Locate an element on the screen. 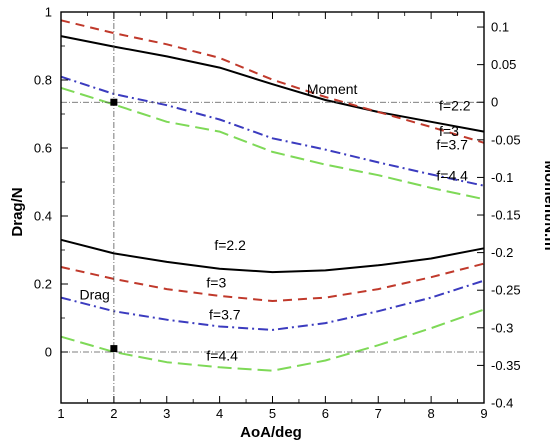 This screenshot has height=444, width=550. y-right-tick-label: -0.15 is located at coordinates (506, 215).